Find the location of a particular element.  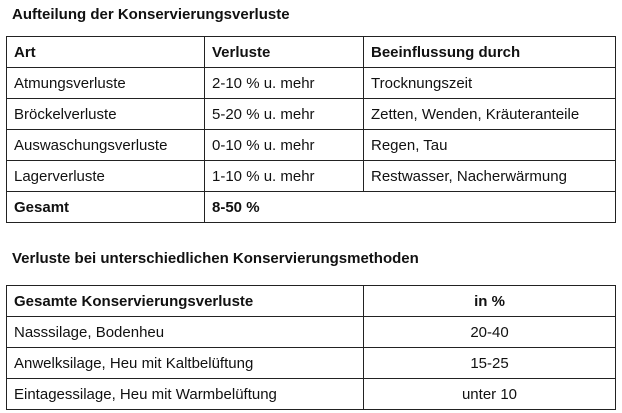

header-cell: in % is located at coordinates (489, 301).